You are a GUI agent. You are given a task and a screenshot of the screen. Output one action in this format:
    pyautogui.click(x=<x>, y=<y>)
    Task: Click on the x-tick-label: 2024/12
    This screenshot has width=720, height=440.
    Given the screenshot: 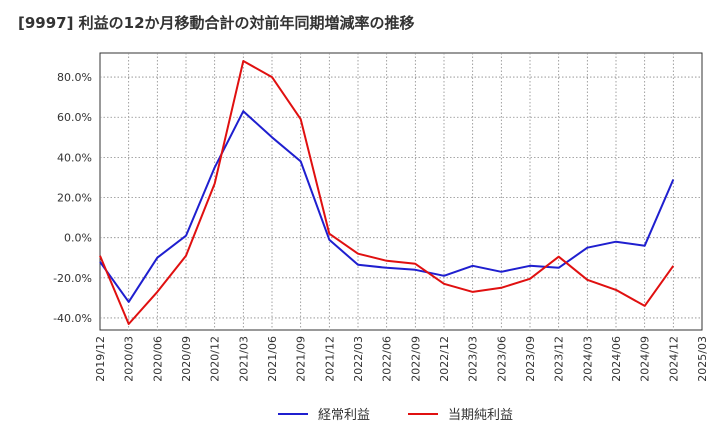 What is the action you would take?
    pyautogui.click(x=673, y=359)
    